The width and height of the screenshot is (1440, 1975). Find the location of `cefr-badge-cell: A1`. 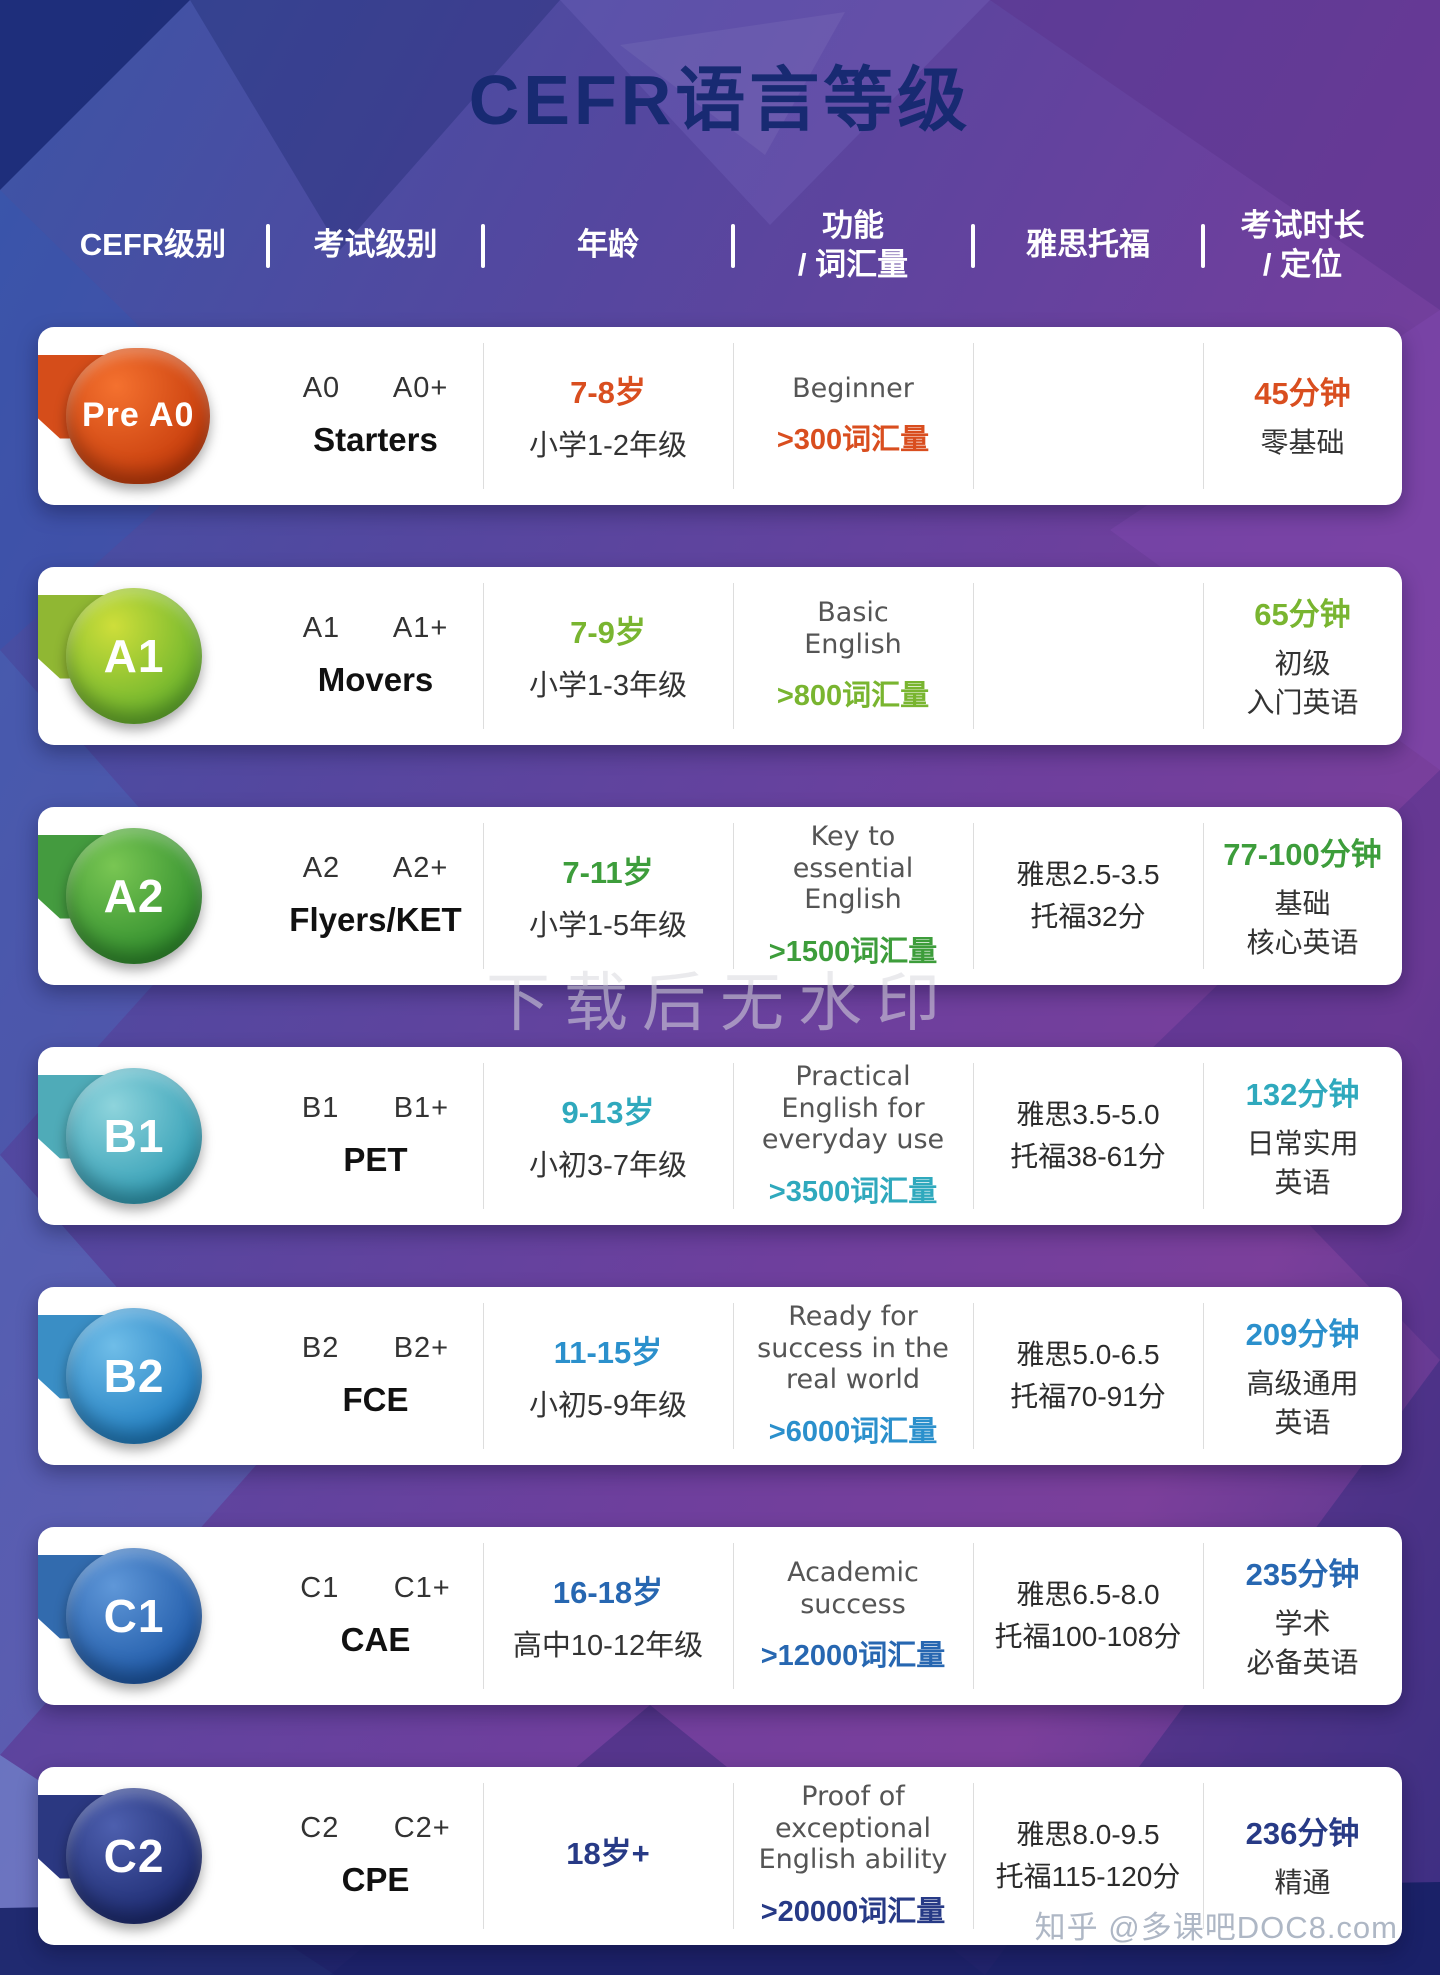

cefr-badge-cell: A1 is located at coordinates (153, 656).